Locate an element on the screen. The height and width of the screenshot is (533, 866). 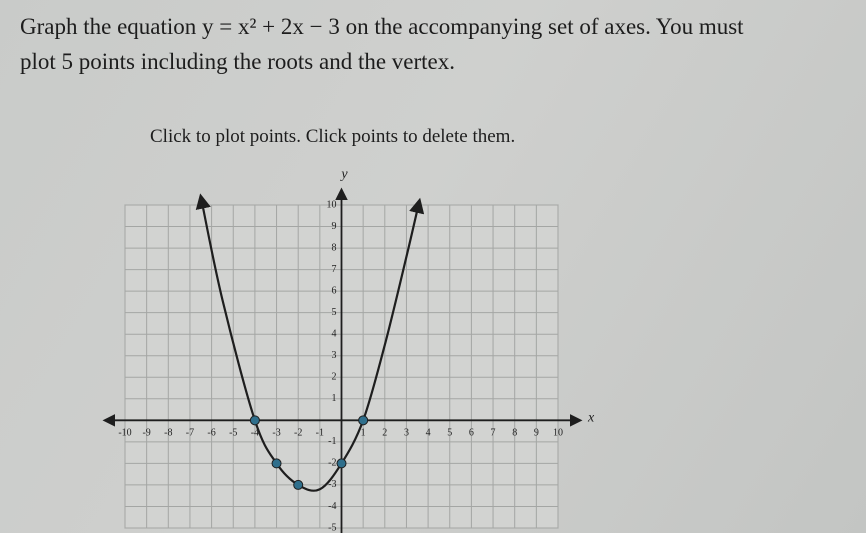
x-tick-label: -9 is located at coordinates (146, 433).